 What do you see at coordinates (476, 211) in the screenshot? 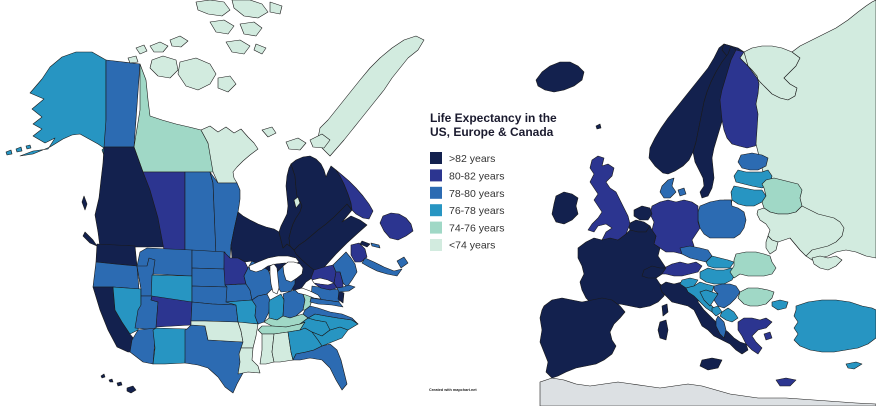
I see `svg-text: 76-78 years` at bounding box center [476, 211].